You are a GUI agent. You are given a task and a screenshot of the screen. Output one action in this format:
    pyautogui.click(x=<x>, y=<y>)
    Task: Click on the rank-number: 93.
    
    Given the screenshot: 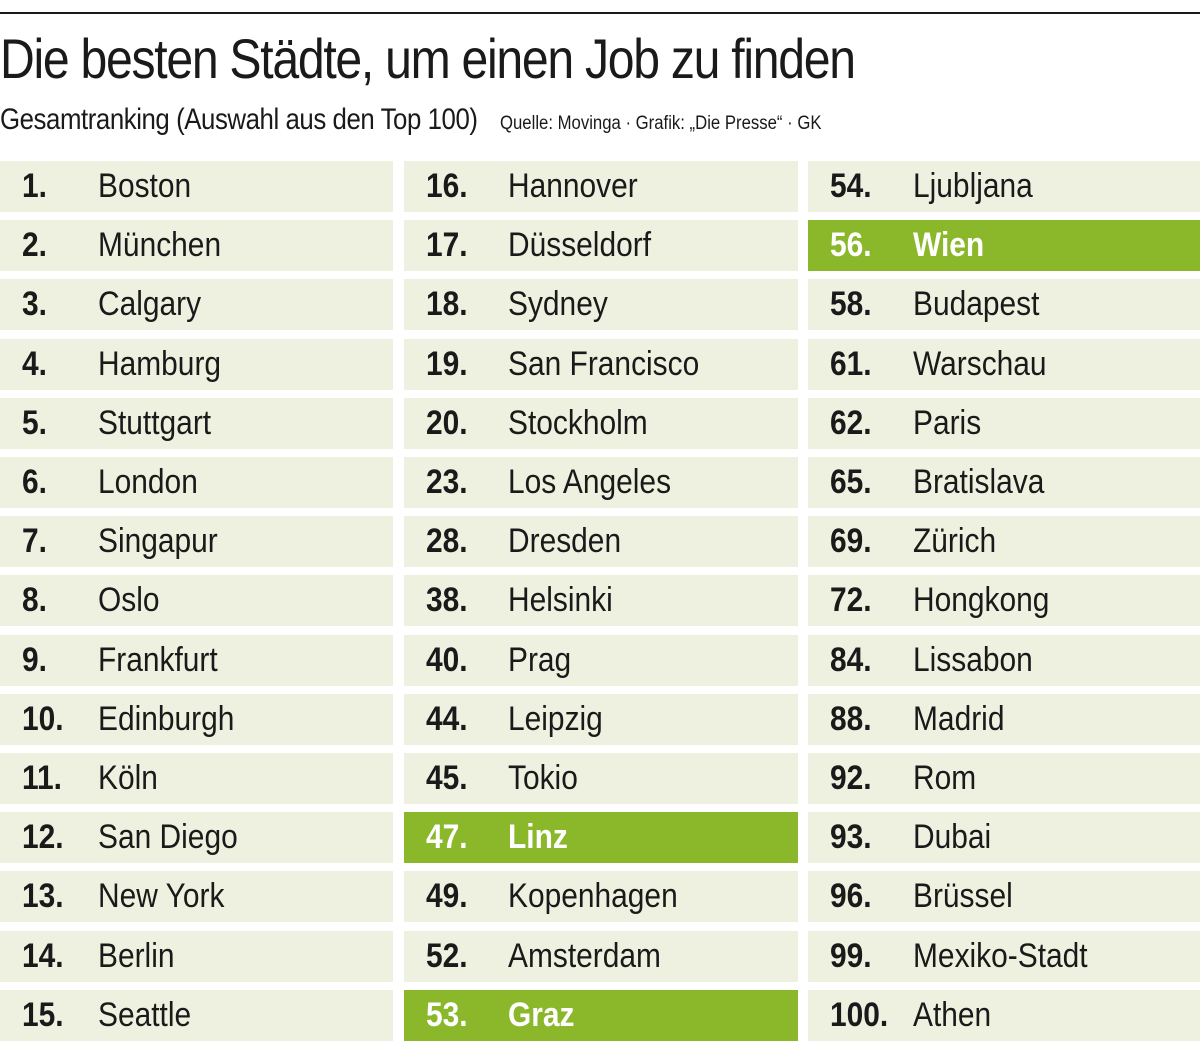 What is the action you would take?
    pyautogui.click(x=851, y=837)
    